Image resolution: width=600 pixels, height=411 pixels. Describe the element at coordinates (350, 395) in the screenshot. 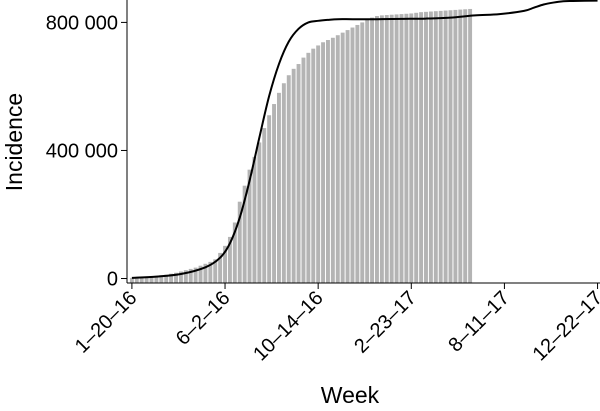

I see `x-axis-label: Week` at that location.